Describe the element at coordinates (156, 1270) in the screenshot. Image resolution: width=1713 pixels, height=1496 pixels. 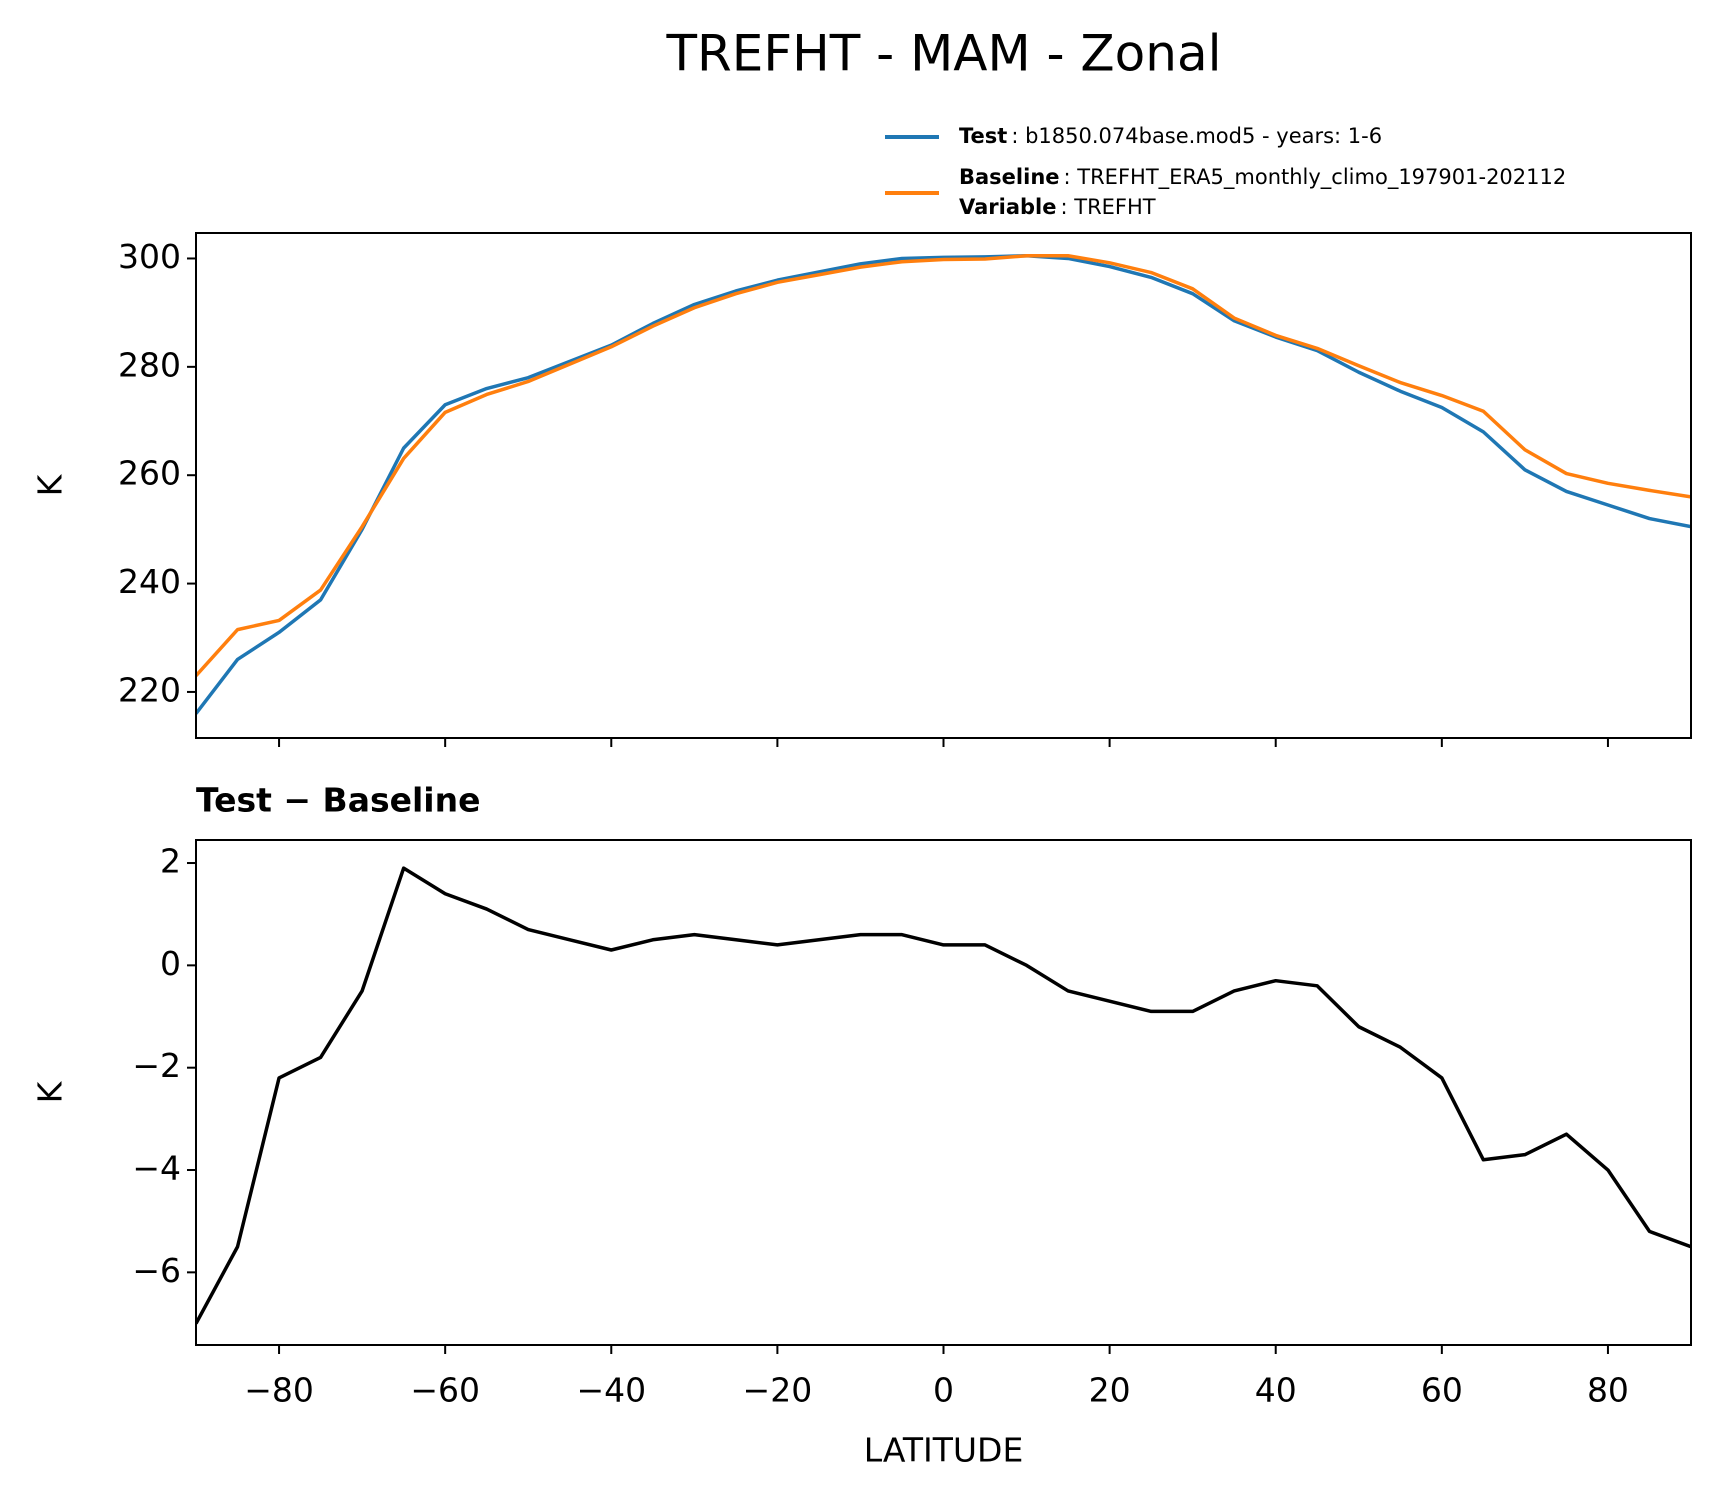
I see `y-tick-label: −6` at that location.